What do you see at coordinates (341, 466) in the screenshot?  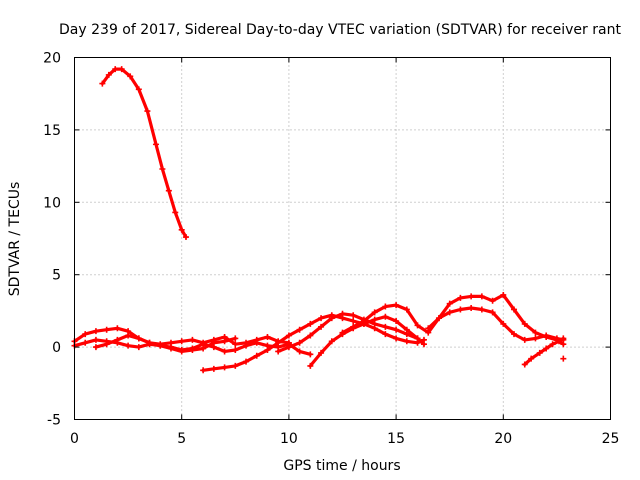 I see `x-axis-label: GPS time / hours` at bounding box center [341, 466].